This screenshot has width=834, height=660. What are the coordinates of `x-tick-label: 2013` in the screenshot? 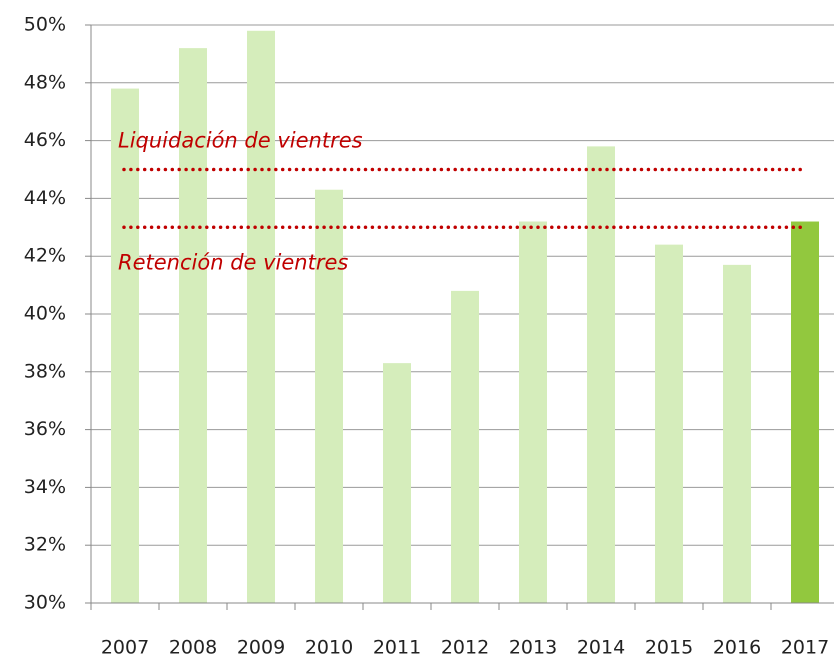 It's located at (533, 648).